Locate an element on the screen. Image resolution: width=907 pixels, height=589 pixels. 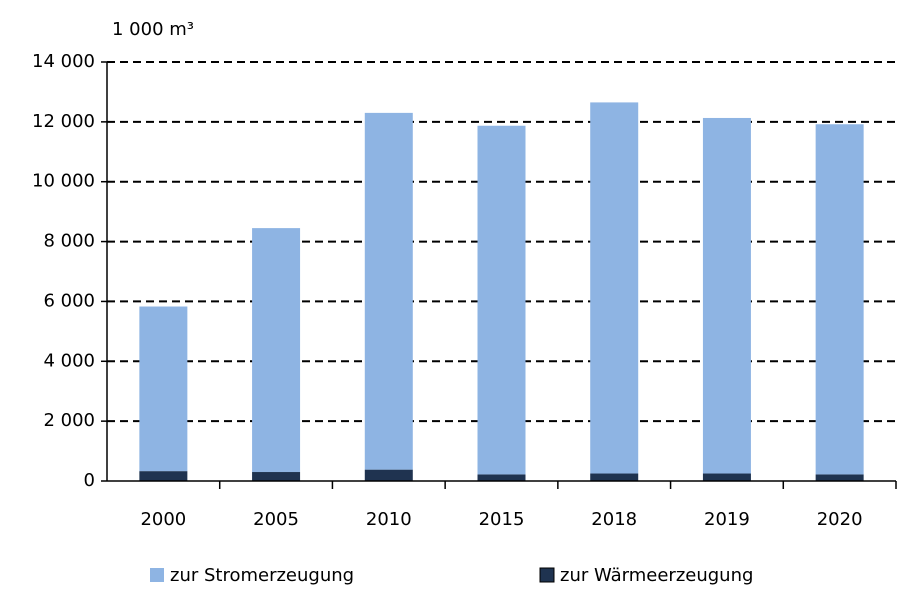
y-tick-label: 4 000 is located at coordinates (69, 360).